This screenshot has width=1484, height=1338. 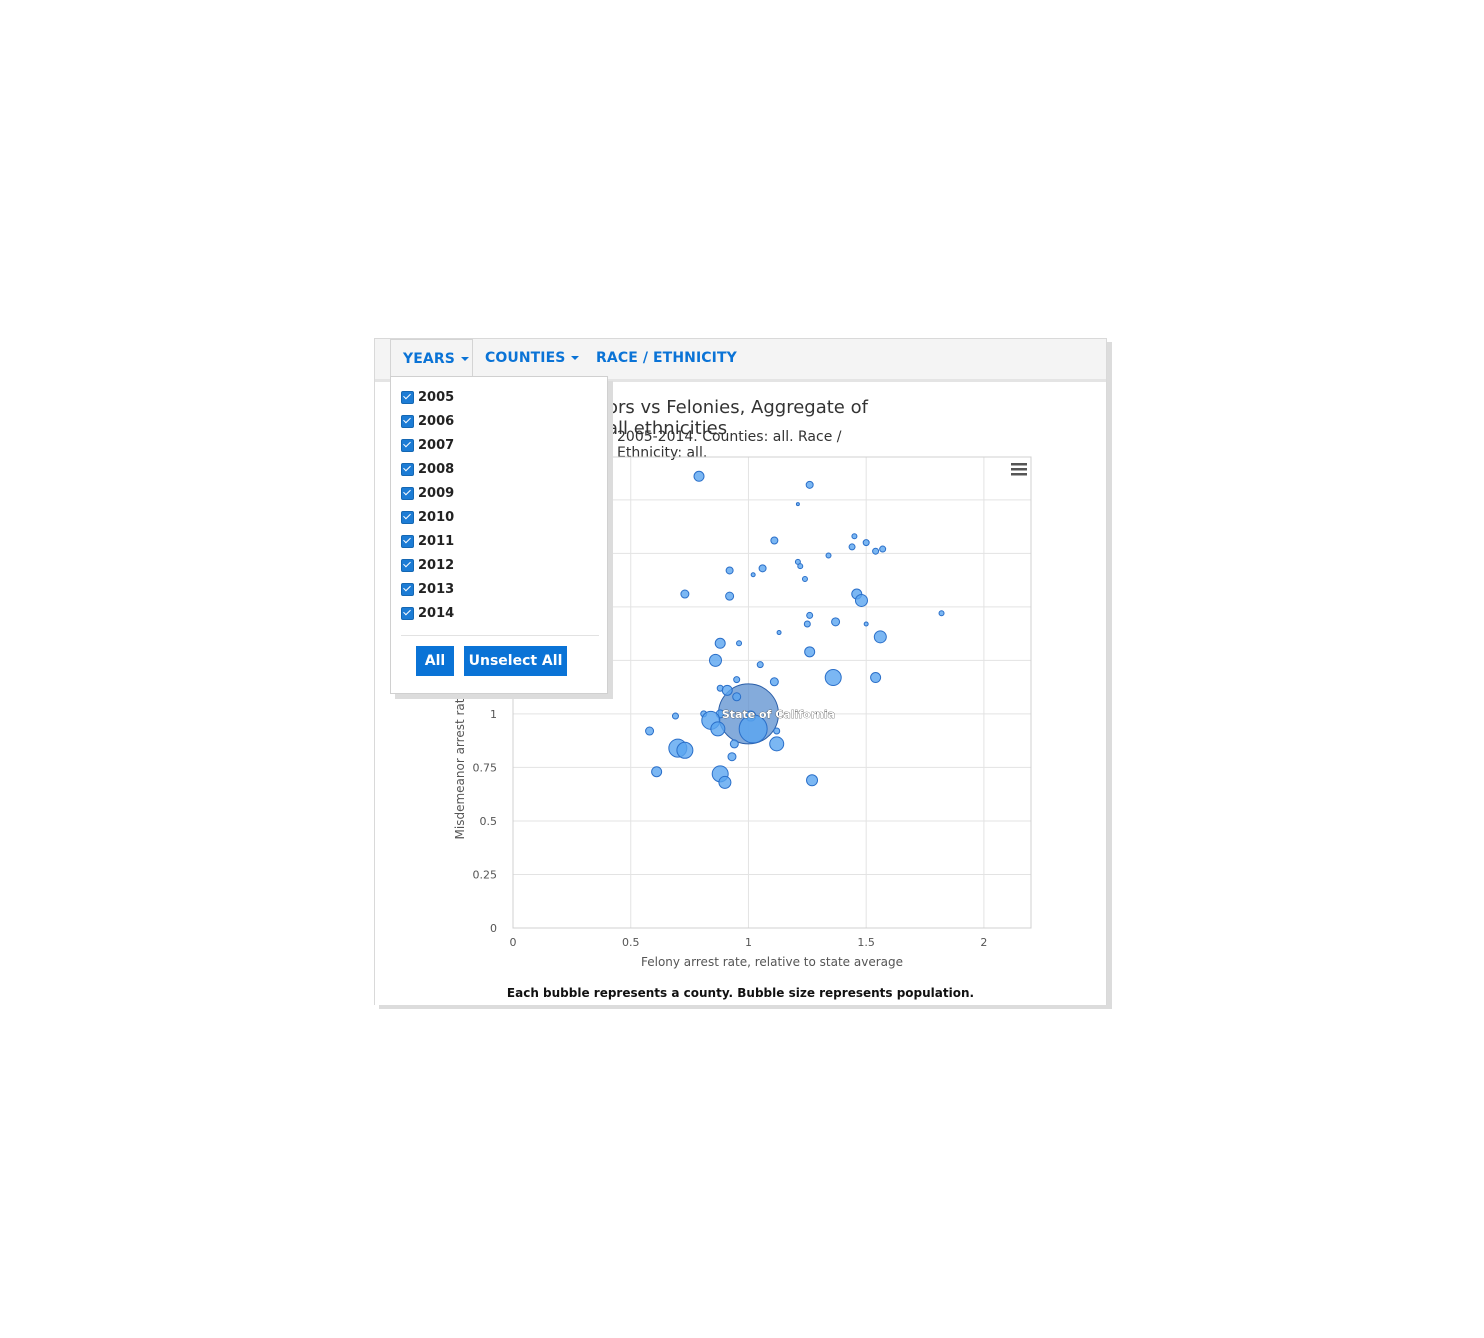 What do you see at coordinates (436, 589) in the screenshot?
I see `year-label: 2013` at bounding box center [436, 589].